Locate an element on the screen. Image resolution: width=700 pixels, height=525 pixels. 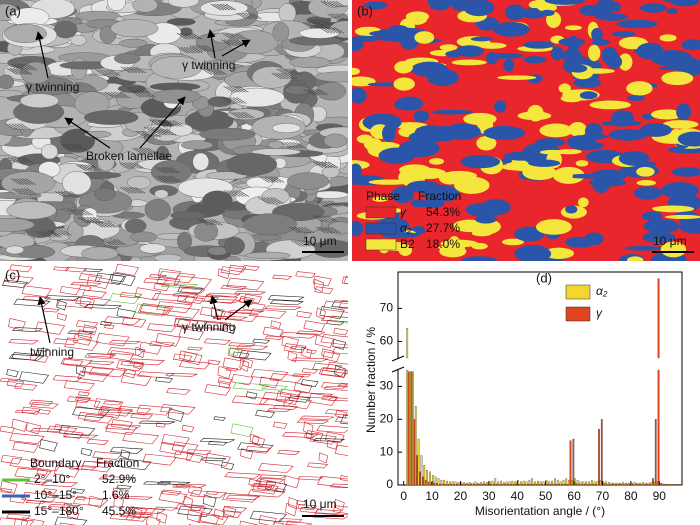
legend-range: 15°–180° is located at coordinates (59, 511).